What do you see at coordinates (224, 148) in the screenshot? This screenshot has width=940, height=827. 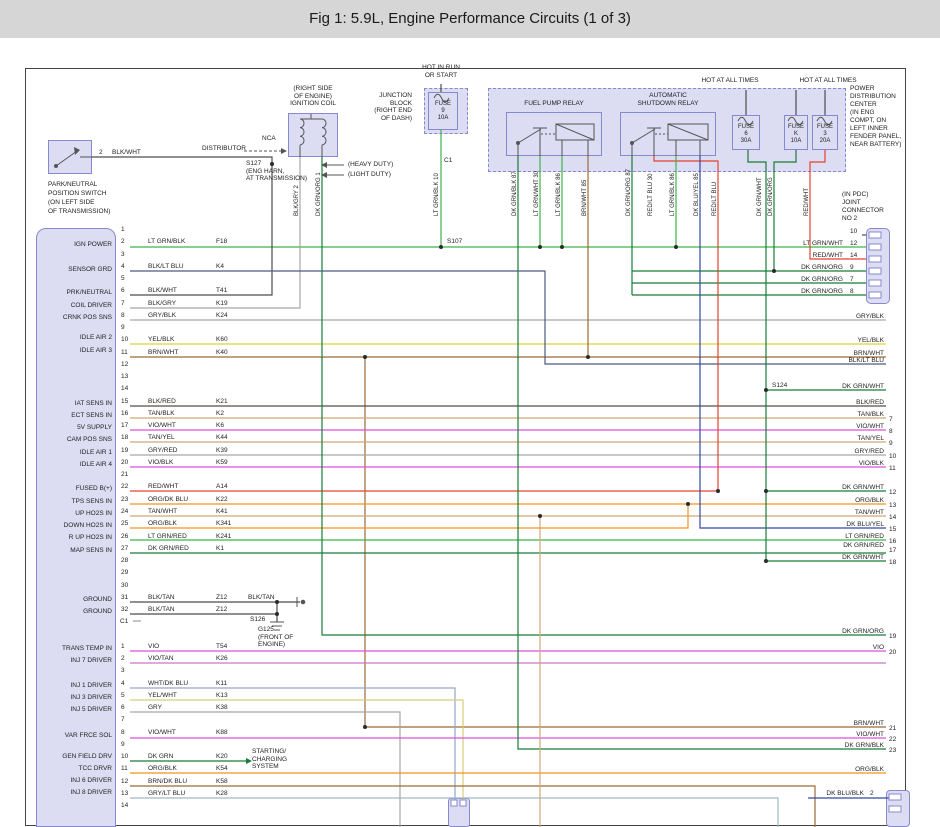 I see `distributor-label: DISTRIBUTOR` at bounding box center [224, 148].